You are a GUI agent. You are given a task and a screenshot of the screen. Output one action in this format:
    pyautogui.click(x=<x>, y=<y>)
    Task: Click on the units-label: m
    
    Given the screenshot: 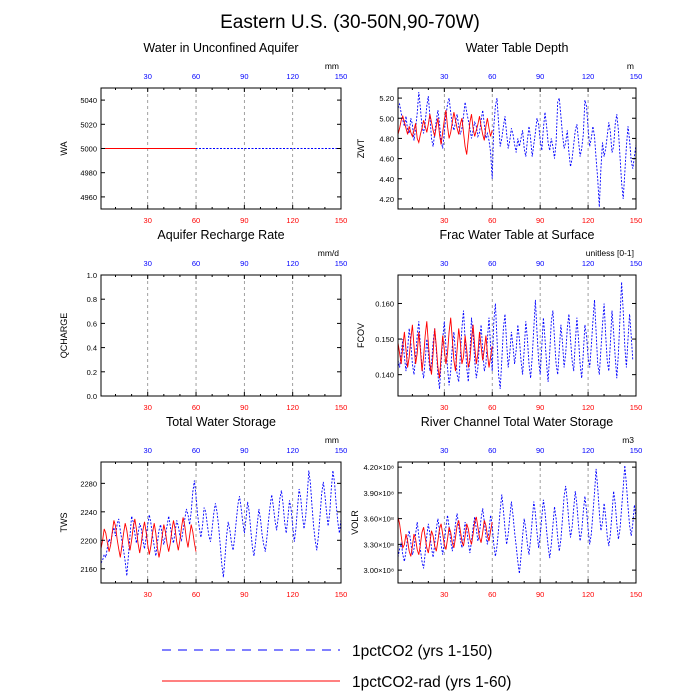 What is the action you would take?
    pyautogui.click(x=630, y=66)
    